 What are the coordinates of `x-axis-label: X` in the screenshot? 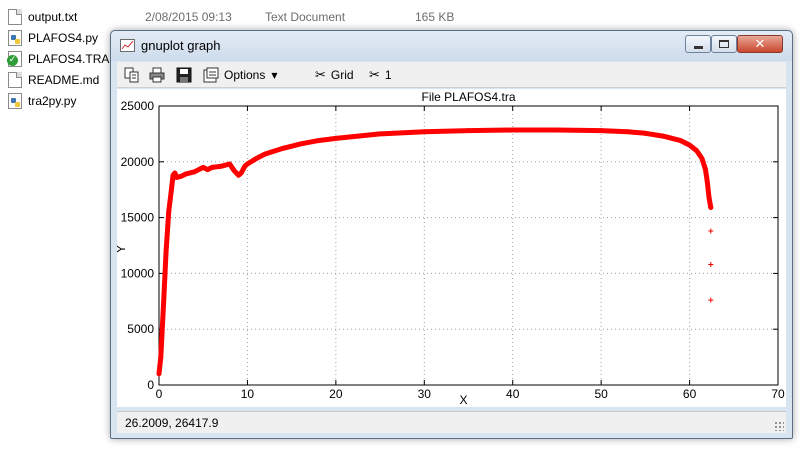 It's located at (463, 400).